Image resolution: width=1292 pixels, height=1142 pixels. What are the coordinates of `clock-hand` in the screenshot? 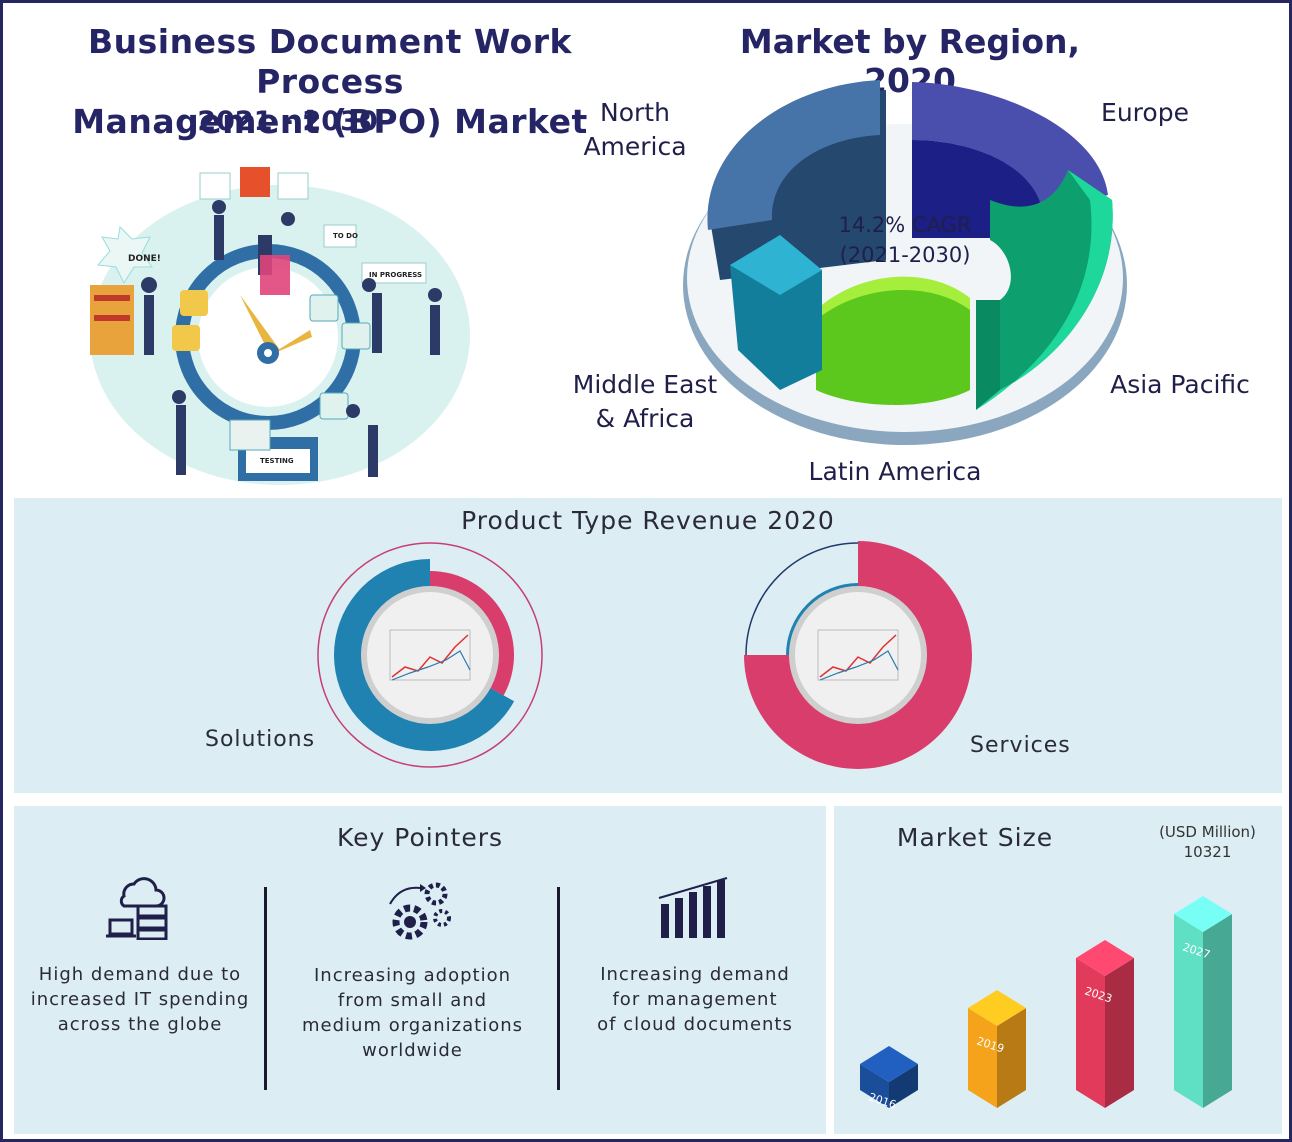 It's located at (260, 325).